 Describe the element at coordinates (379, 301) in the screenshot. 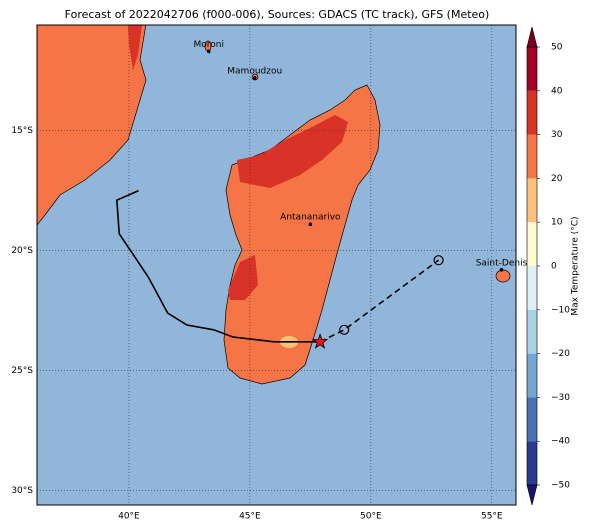

I see `forecast-line` at that location.